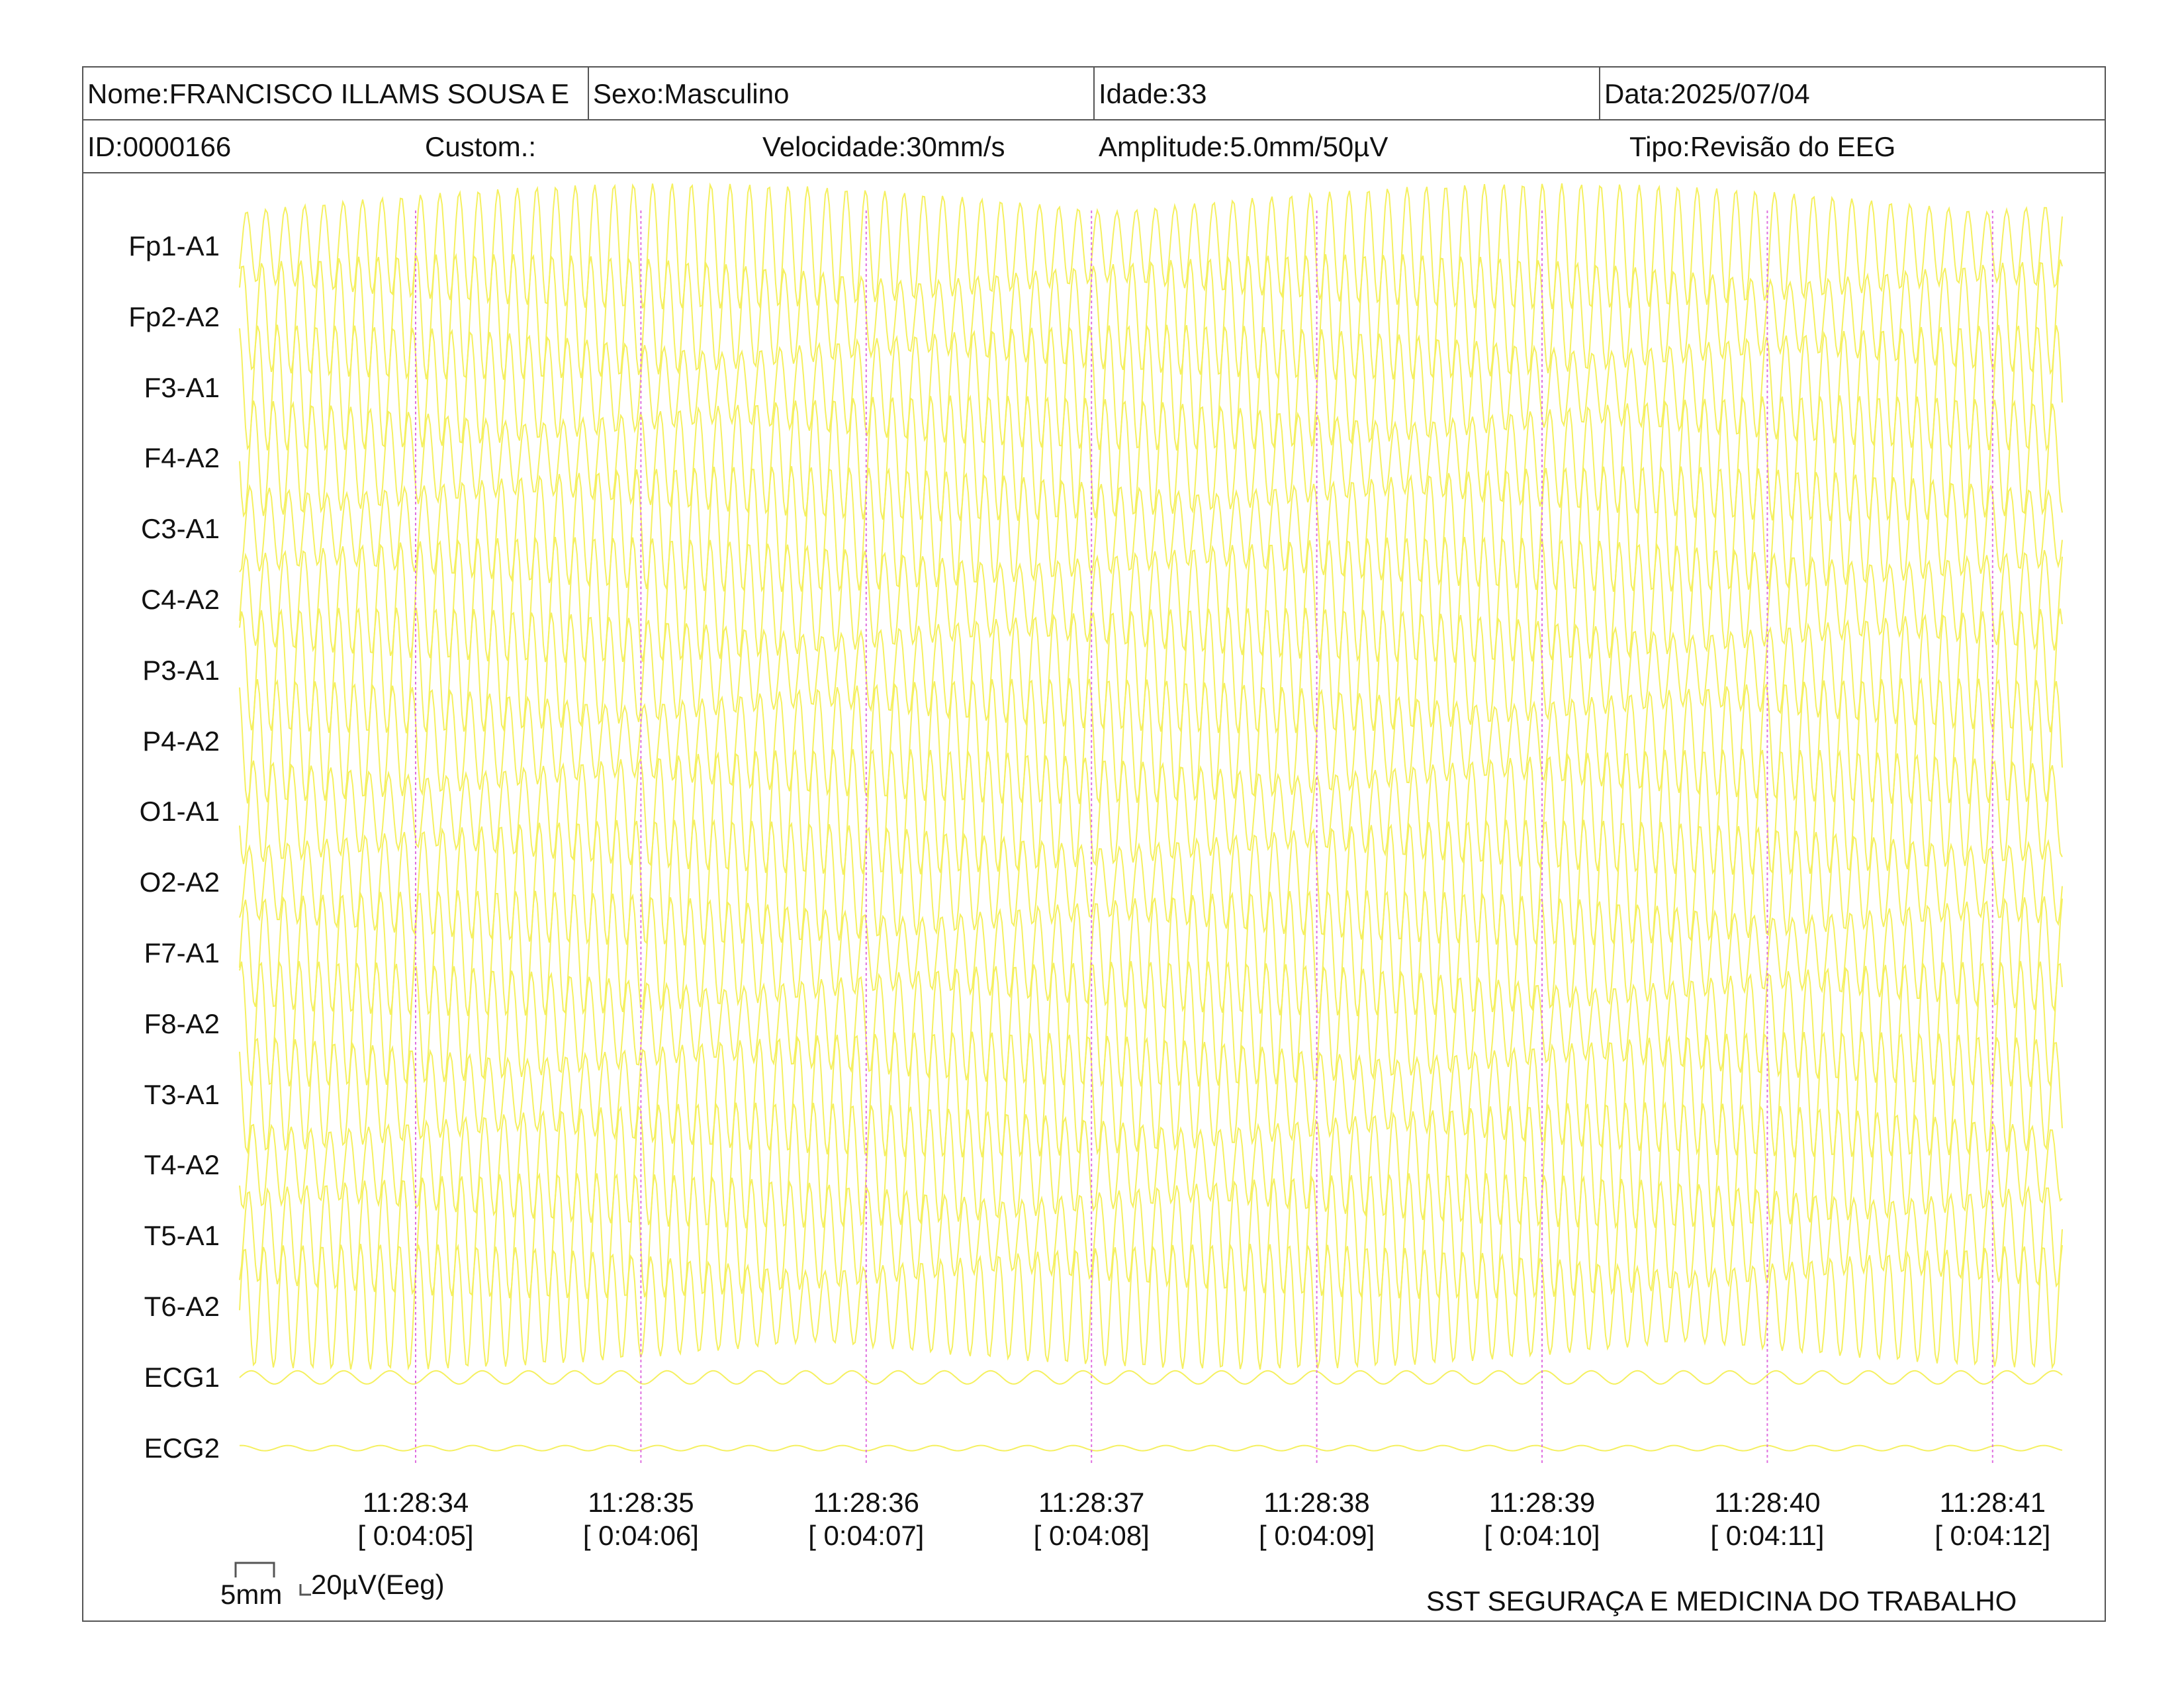 This screenshot has height=1688, width=2184. I want to click on speed-setting: Velocidade:30mm/s, so click(883, 146).